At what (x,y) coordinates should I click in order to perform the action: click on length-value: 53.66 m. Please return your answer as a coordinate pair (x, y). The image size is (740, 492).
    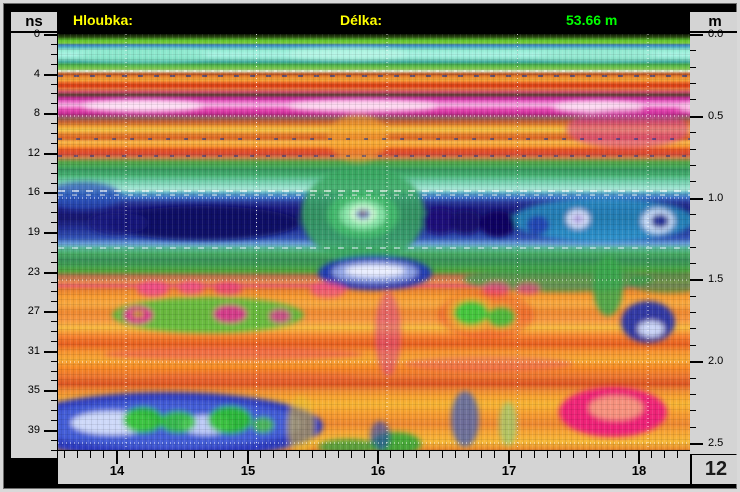
    Looking at the image, I should click on (592, 20).